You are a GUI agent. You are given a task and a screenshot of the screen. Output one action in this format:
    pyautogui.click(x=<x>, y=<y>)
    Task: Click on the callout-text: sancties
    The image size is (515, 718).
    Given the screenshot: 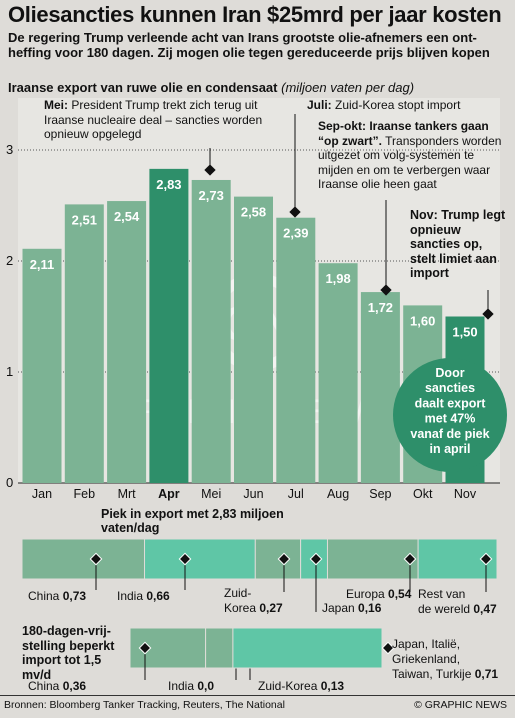 What is the action you would take?
    pyautogui.click(x=450, y=388)
    